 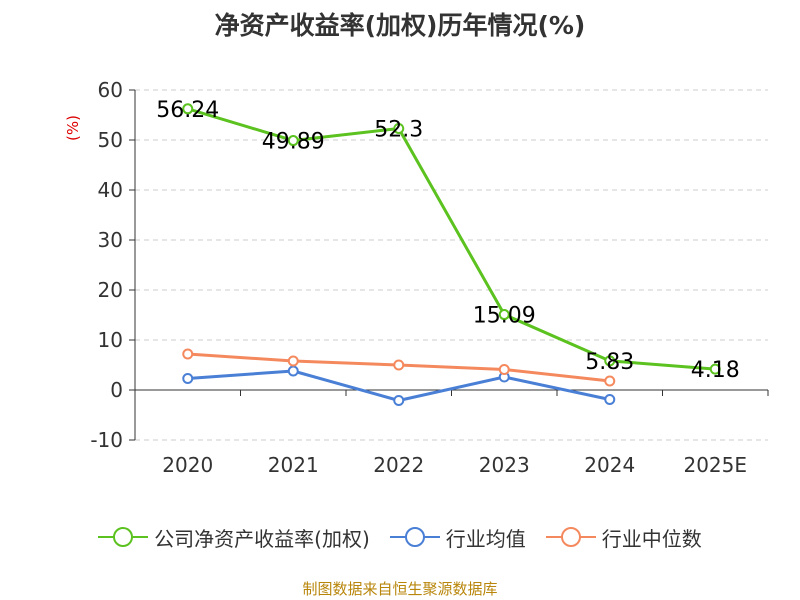 What do you see at coordinates (651, 538) in the screenshot?
I see `legend-label: 行业中位数` at bounding box center [651, 538].